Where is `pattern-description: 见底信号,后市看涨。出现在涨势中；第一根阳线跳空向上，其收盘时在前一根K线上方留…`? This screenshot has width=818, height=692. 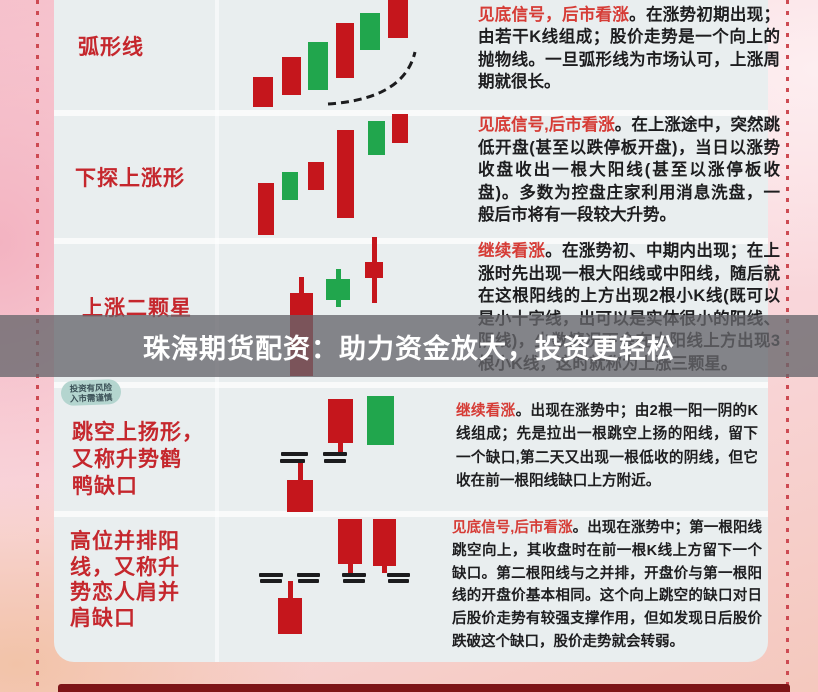
pattern-description: 见底信号,后市看涨。出现在涨势中；第一根阳线跳空向上，其收盘时在前一根K线上方留… is located at coordinates (607, 585).